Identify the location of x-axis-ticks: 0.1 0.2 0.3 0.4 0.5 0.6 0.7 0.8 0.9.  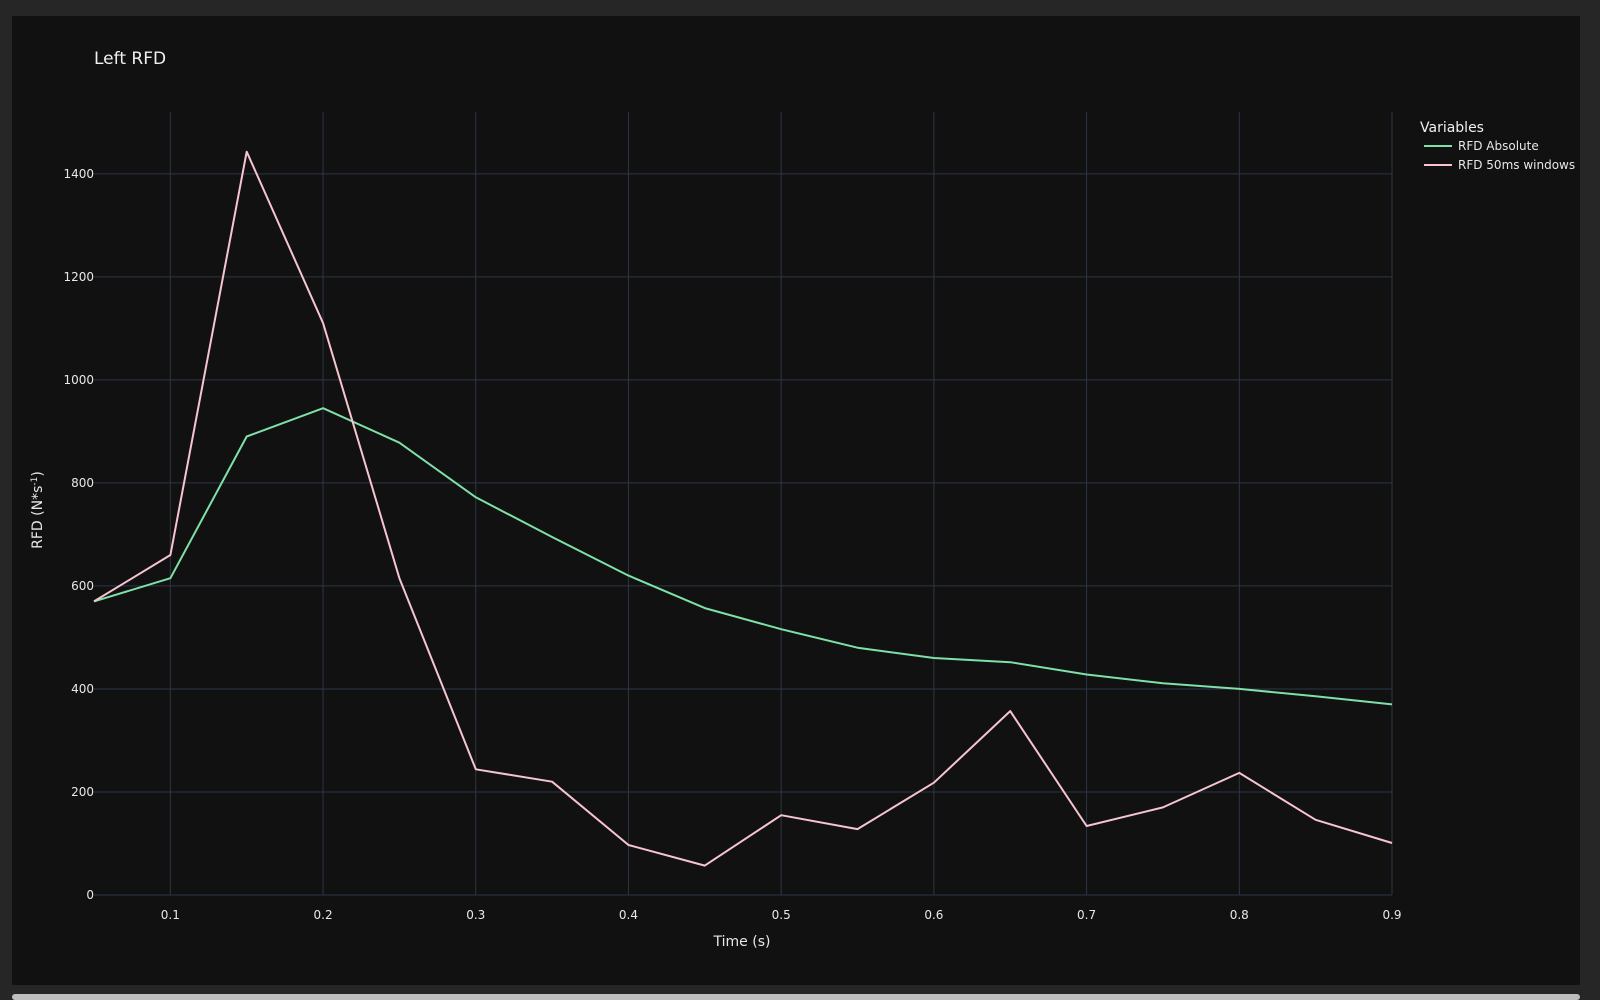
(781, 915).